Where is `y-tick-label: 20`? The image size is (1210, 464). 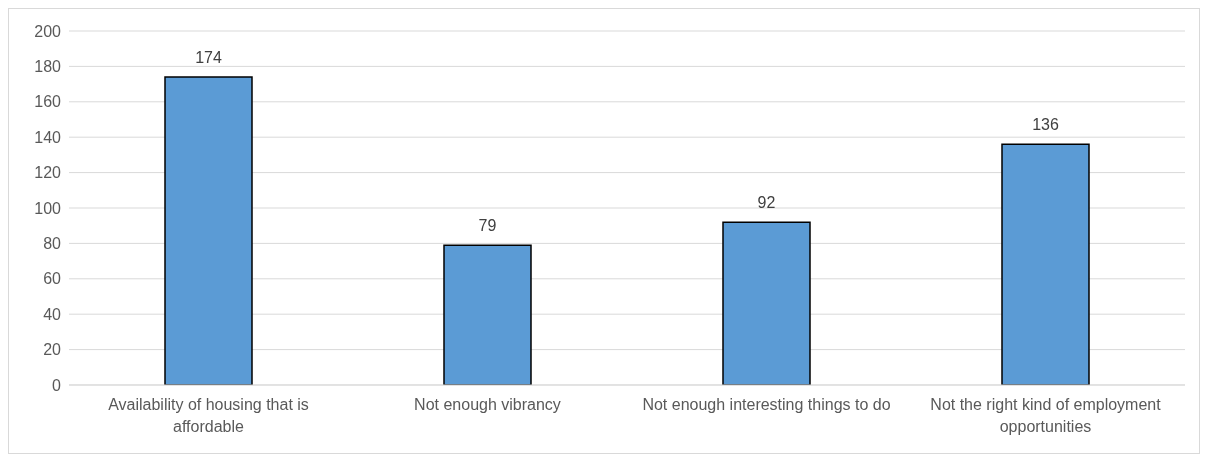
y-tick-label: 20 is located at coordinates (52, 350).